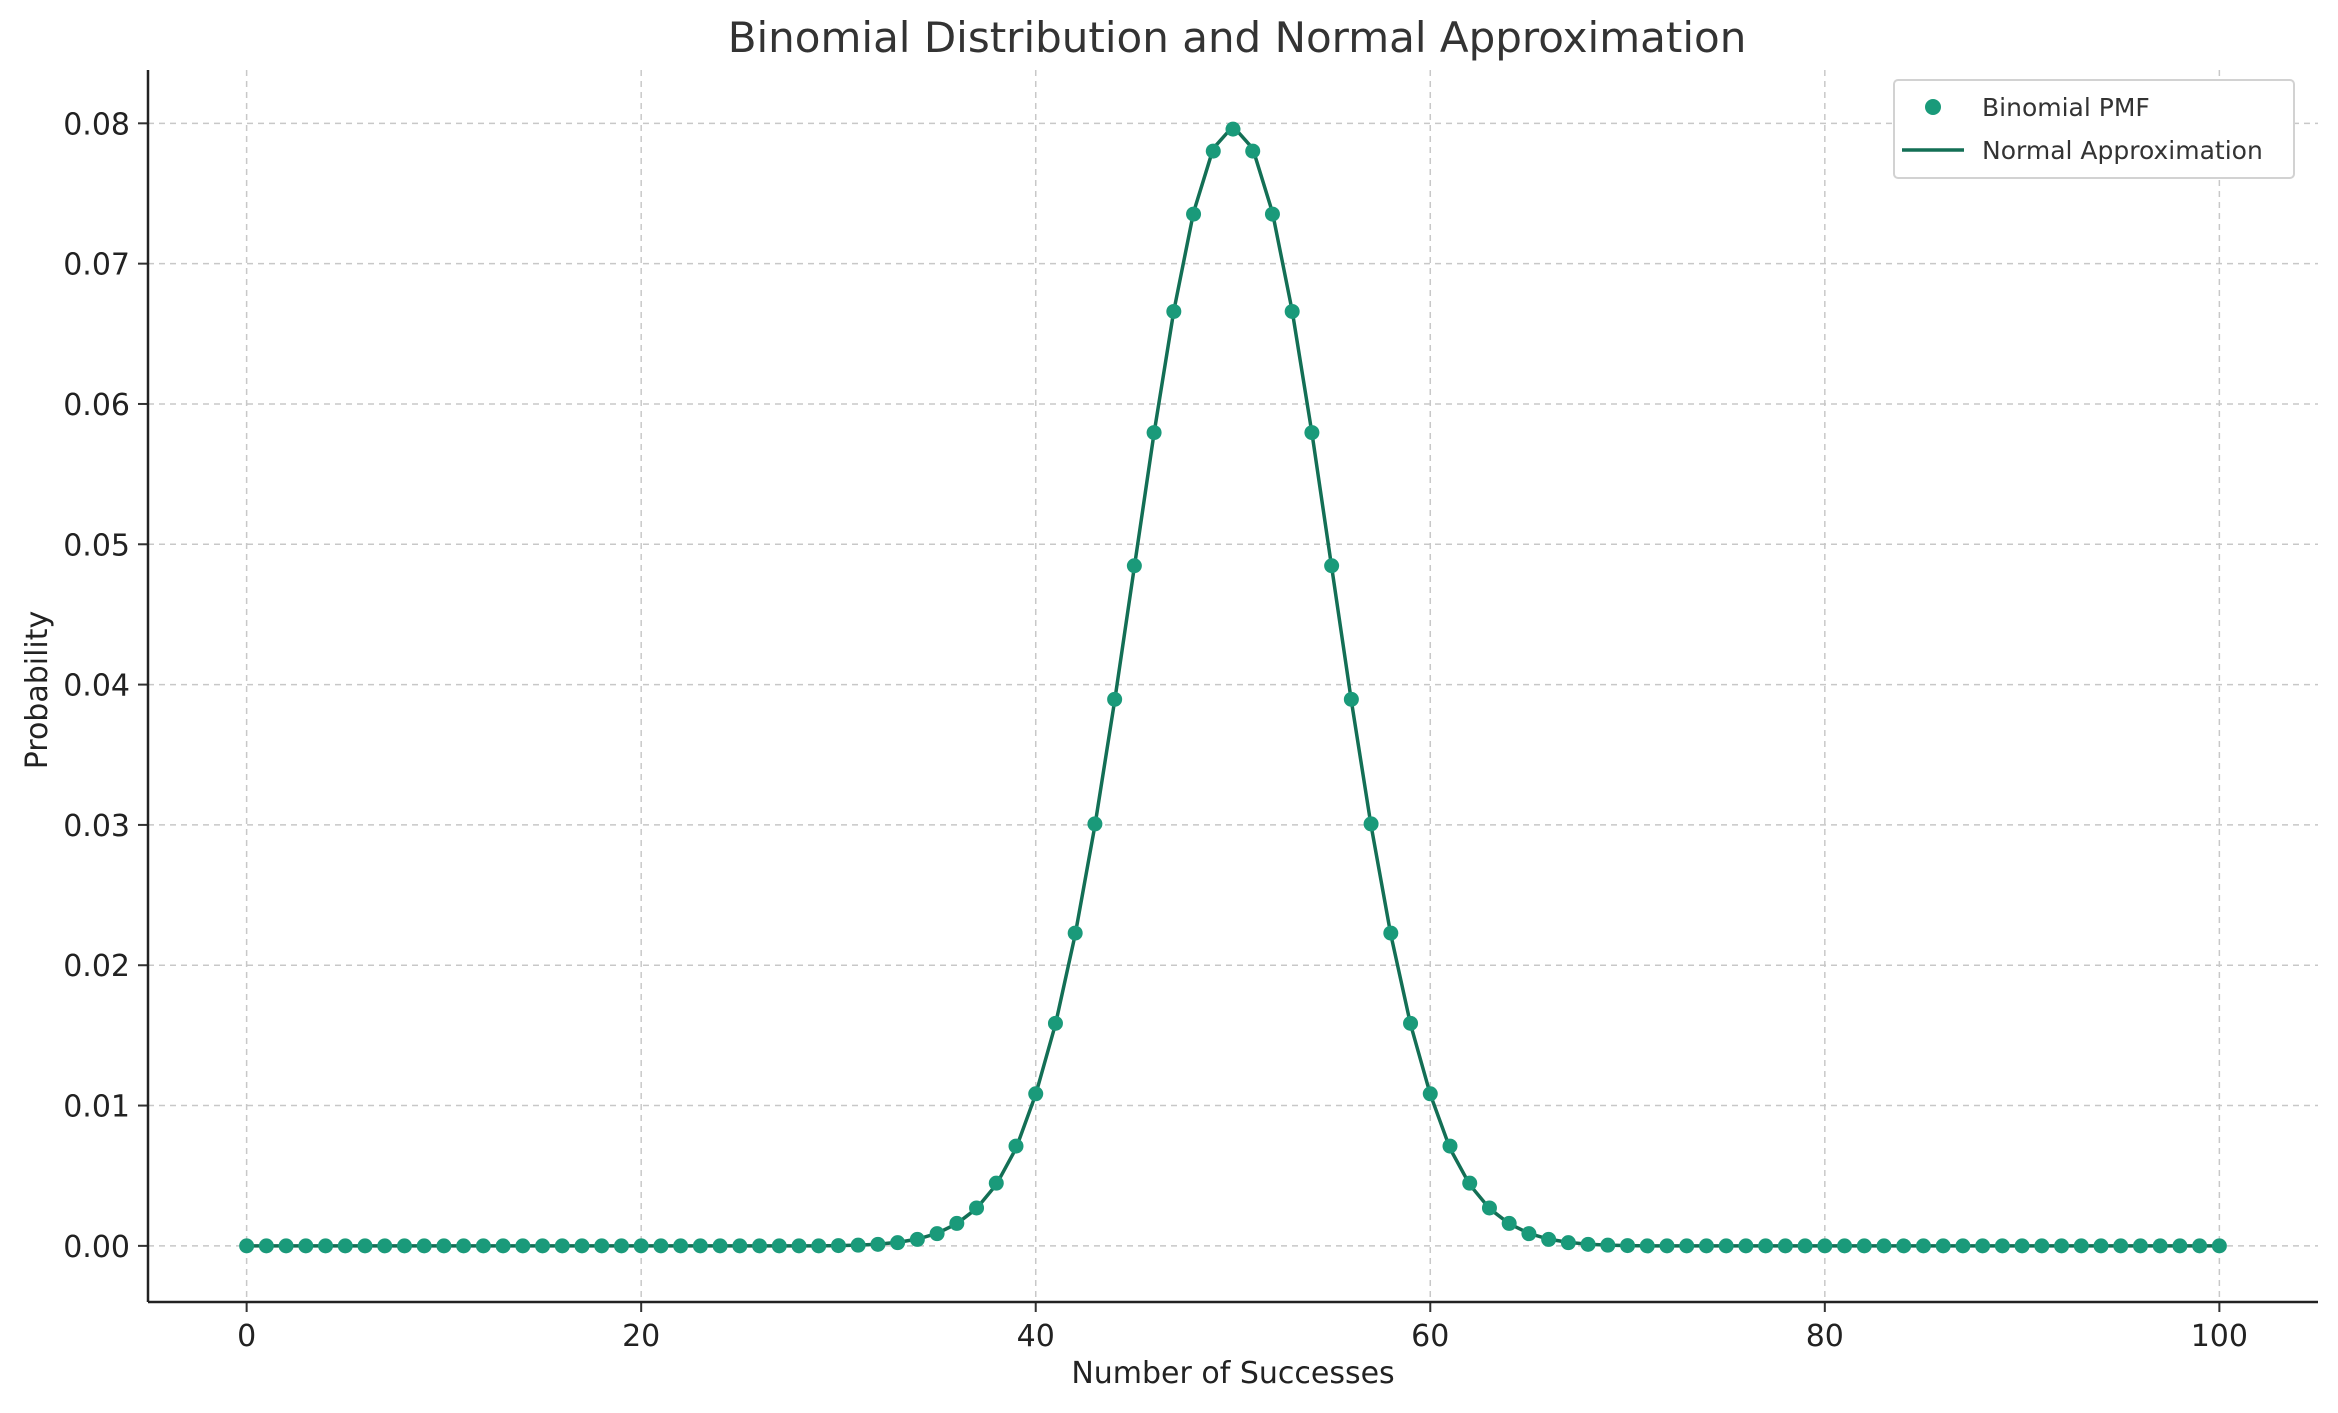 This screenshot has width=2338, height=1413. Describe the element at coordinates (1232, 1373) in the screenshot. I see `x-axis-label: Number of Successes` at that location.